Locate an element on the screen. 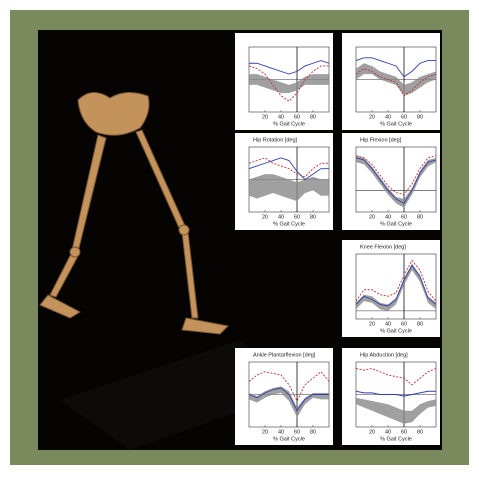 The width and height of the screenshot is (479, 480). panel-title: Hip Flexion [deg] is located at coordinates (381, 140).